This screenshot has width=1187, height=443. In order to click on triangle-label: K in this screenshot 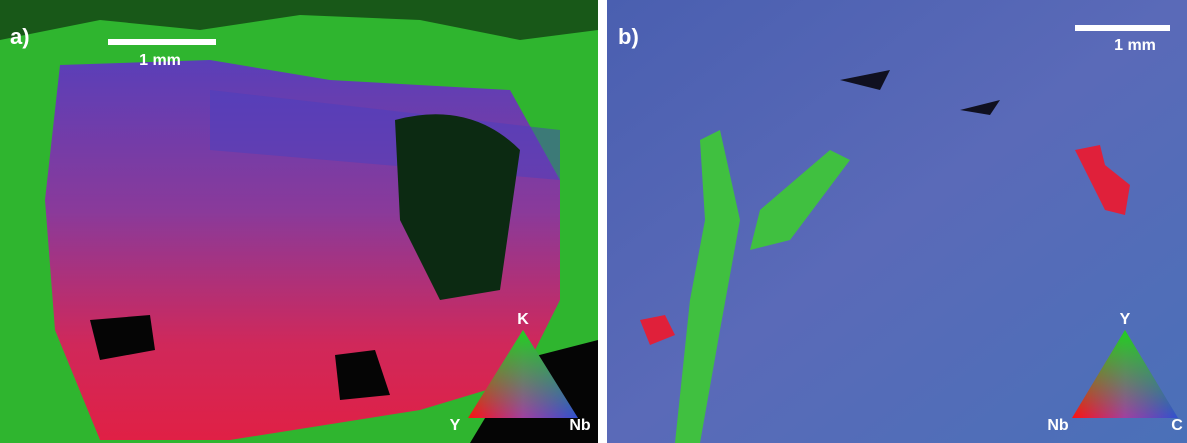, I will do `click(523, 319)`.